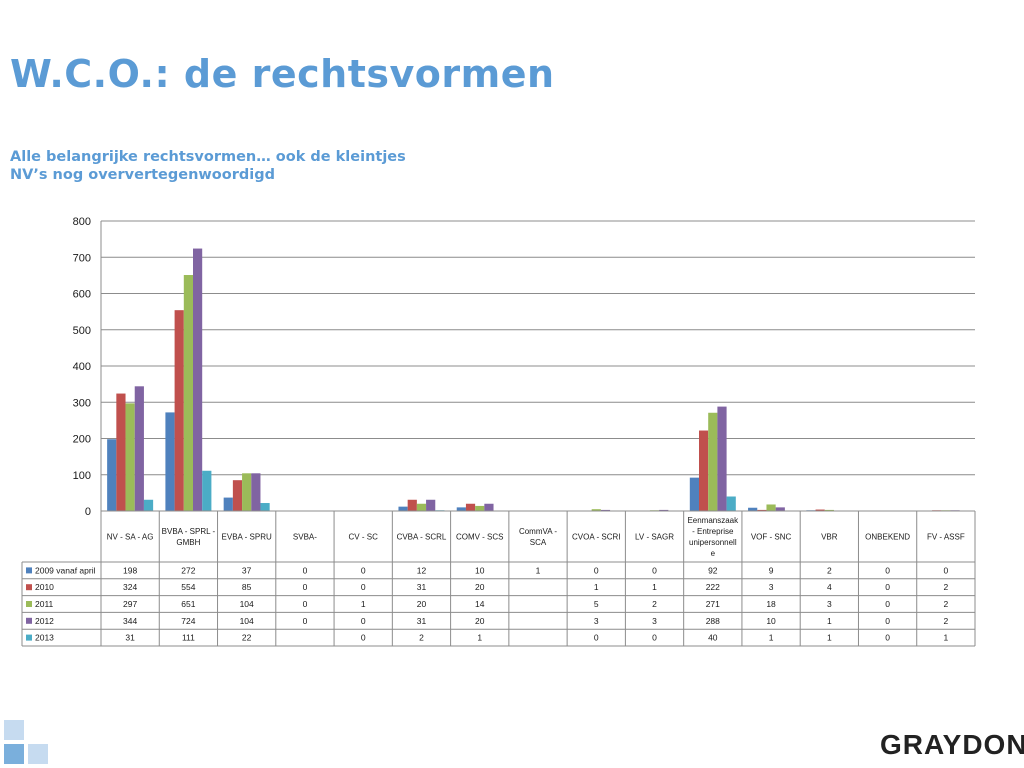  Describe the element at coordinates (82, 258) in the screenshot. I see `y-tick-label: 700` at that location.